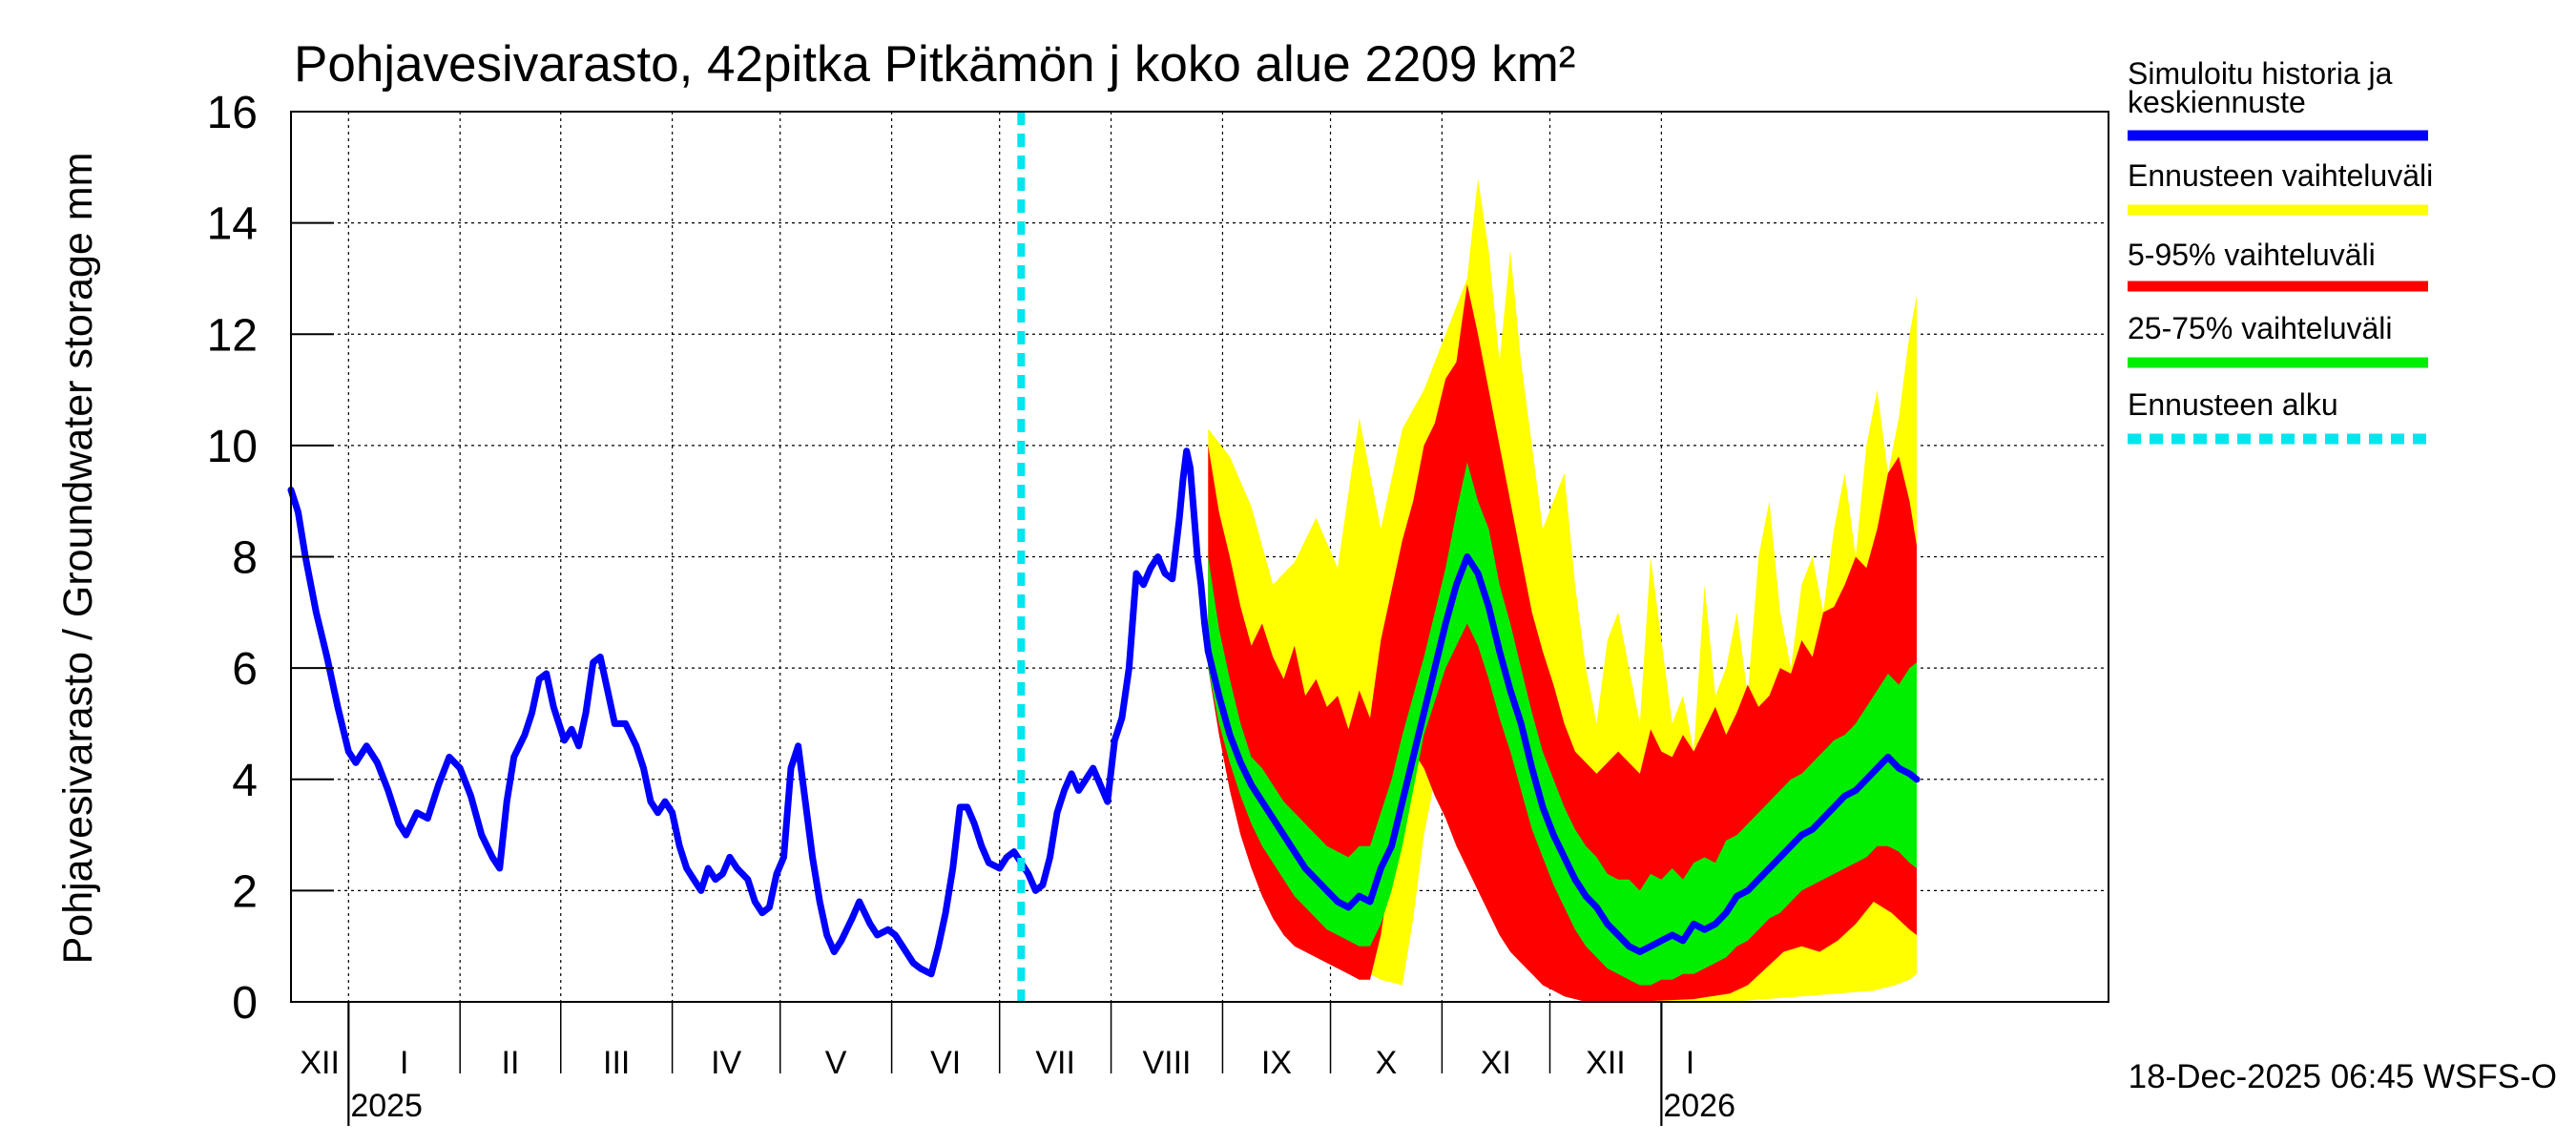 This screenshot has width=2576, height=1145. What do you see at coordinates (245, 669) in the screenshot?
I see `y-tick-label: 6` at bounding box center [245, 669].